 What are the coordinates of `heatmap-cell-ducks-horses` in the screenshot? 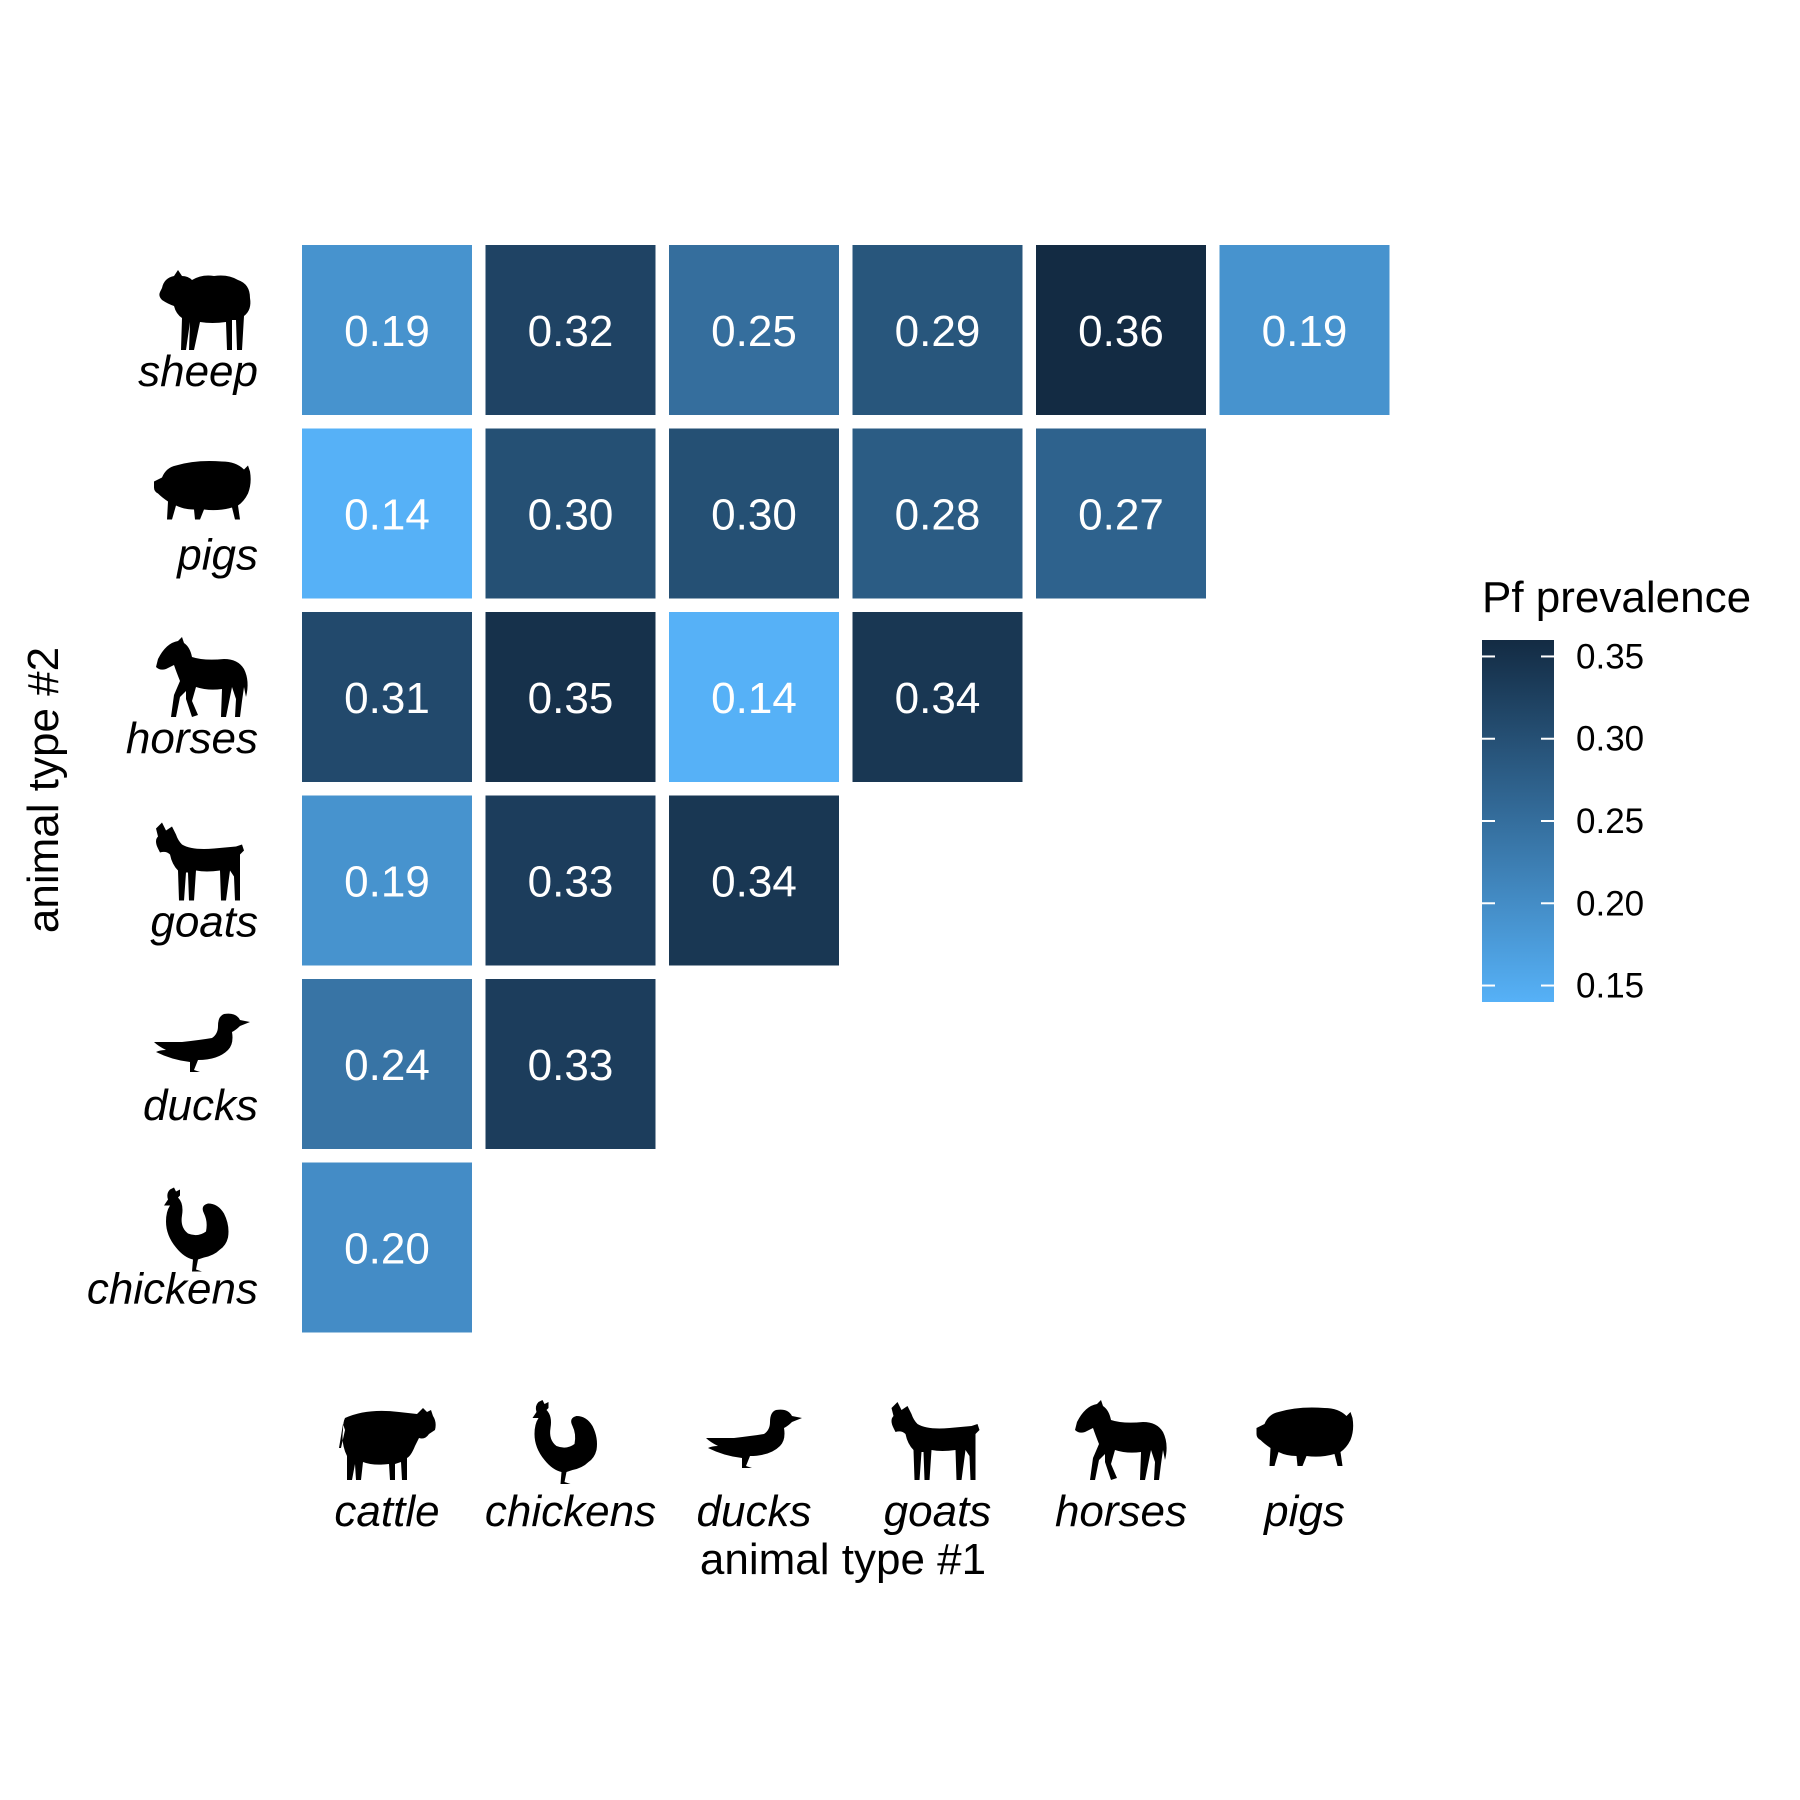 It's located at (754, 697).